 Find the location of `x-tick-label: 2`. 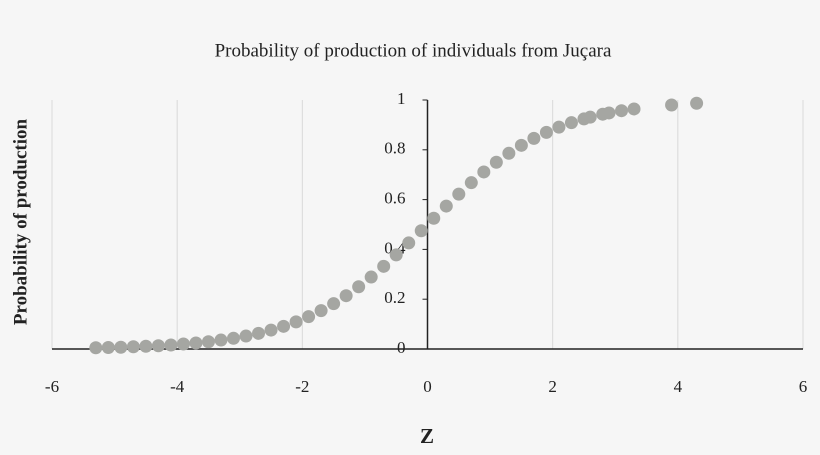

x-tick-label: 2 is located at coordinates (552, 386).